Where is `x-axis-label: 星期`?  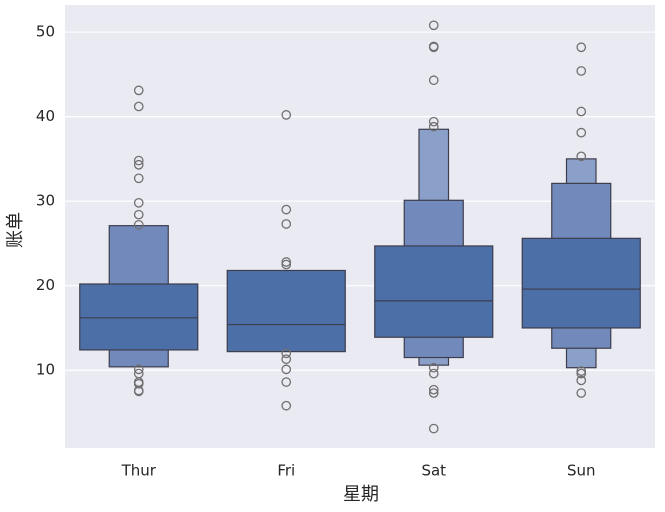
x-axis-label: 星期 is located at coordinates (361, 494).